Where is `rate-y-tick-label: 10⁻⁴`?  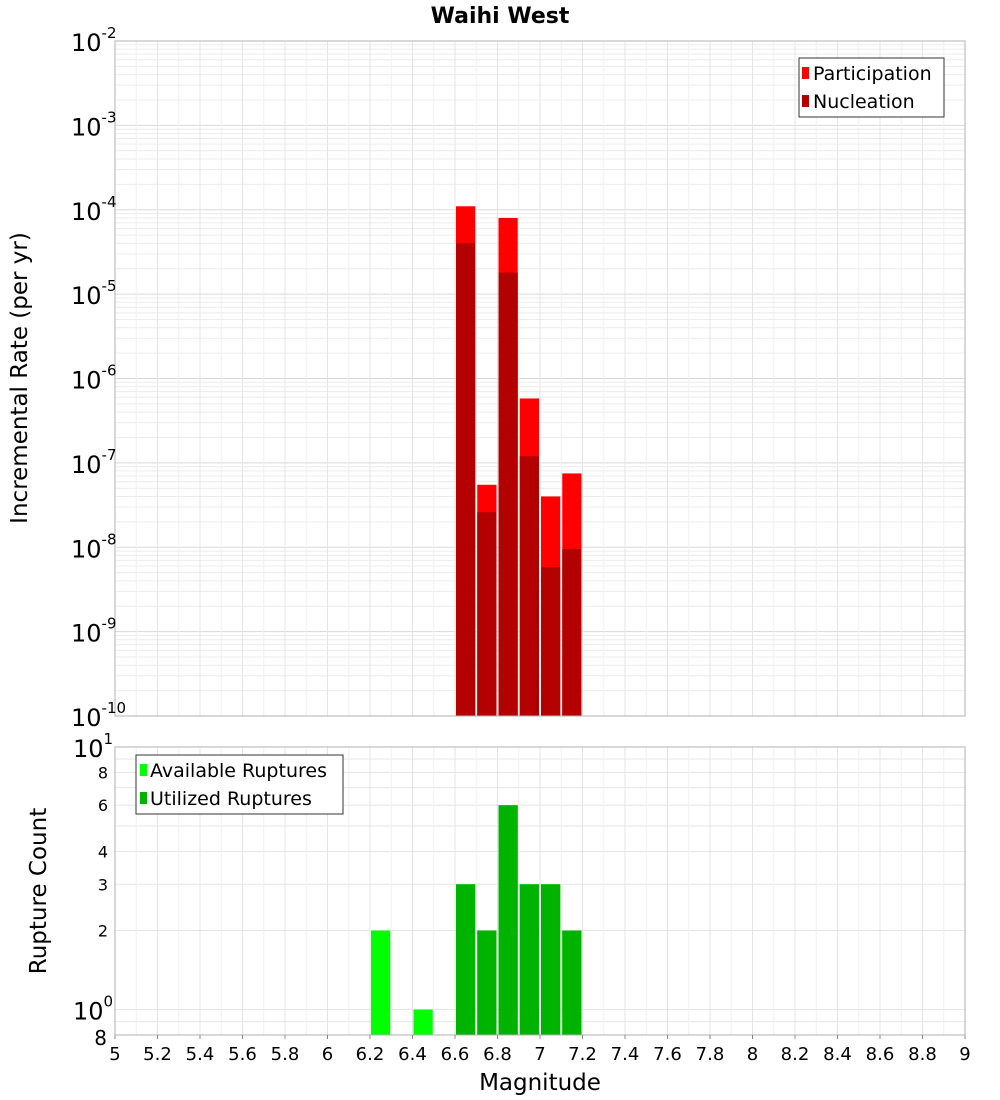 rate-y-tick-label: 10⁻⁴ is located at coordinates (94, 209).